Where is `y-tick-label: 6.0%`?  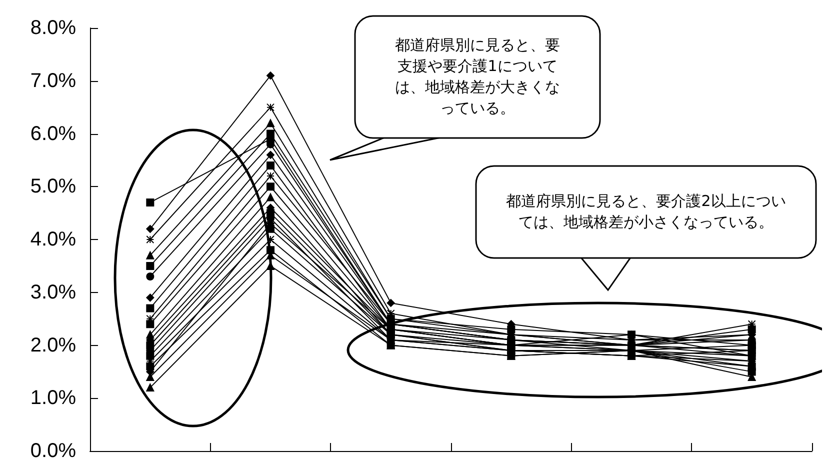
y-tick-label: 6.0% is located at coordinates (53, 133).